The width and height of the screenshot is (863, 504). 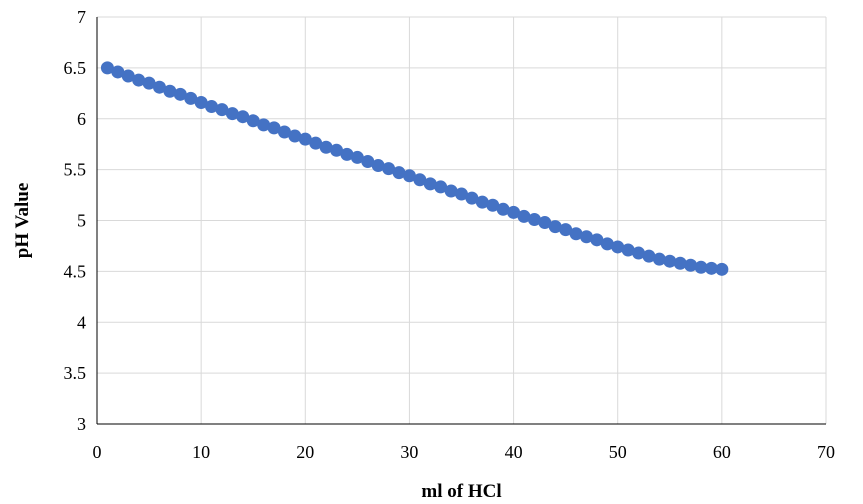 I want to click on x-axis-title: ml of HCl, so click(x=461, y=491).